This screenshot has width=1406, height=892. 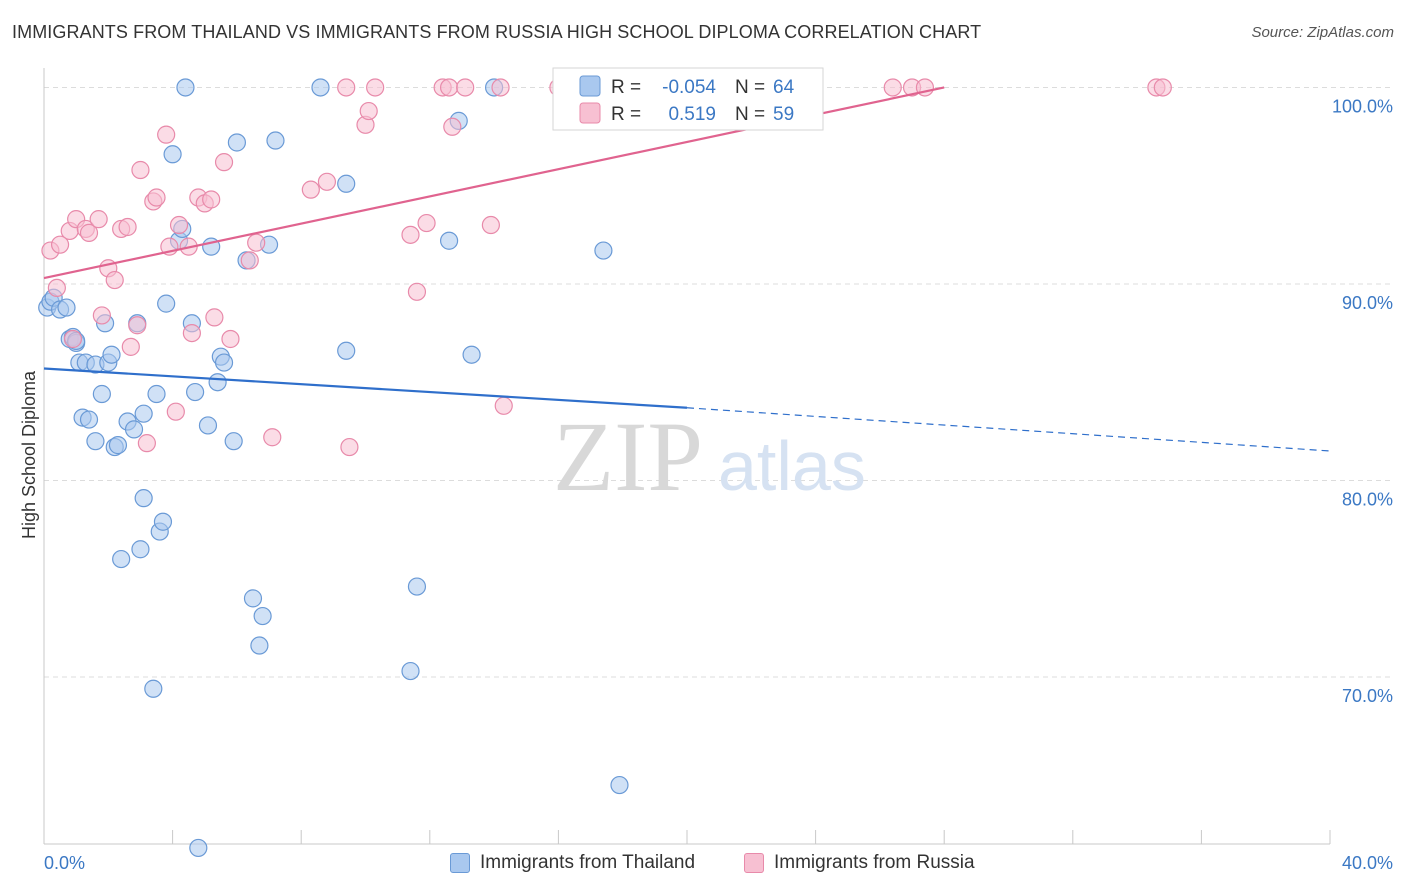 I want to click on stats-r-label-russia: R =, so click(x=626, y=114).